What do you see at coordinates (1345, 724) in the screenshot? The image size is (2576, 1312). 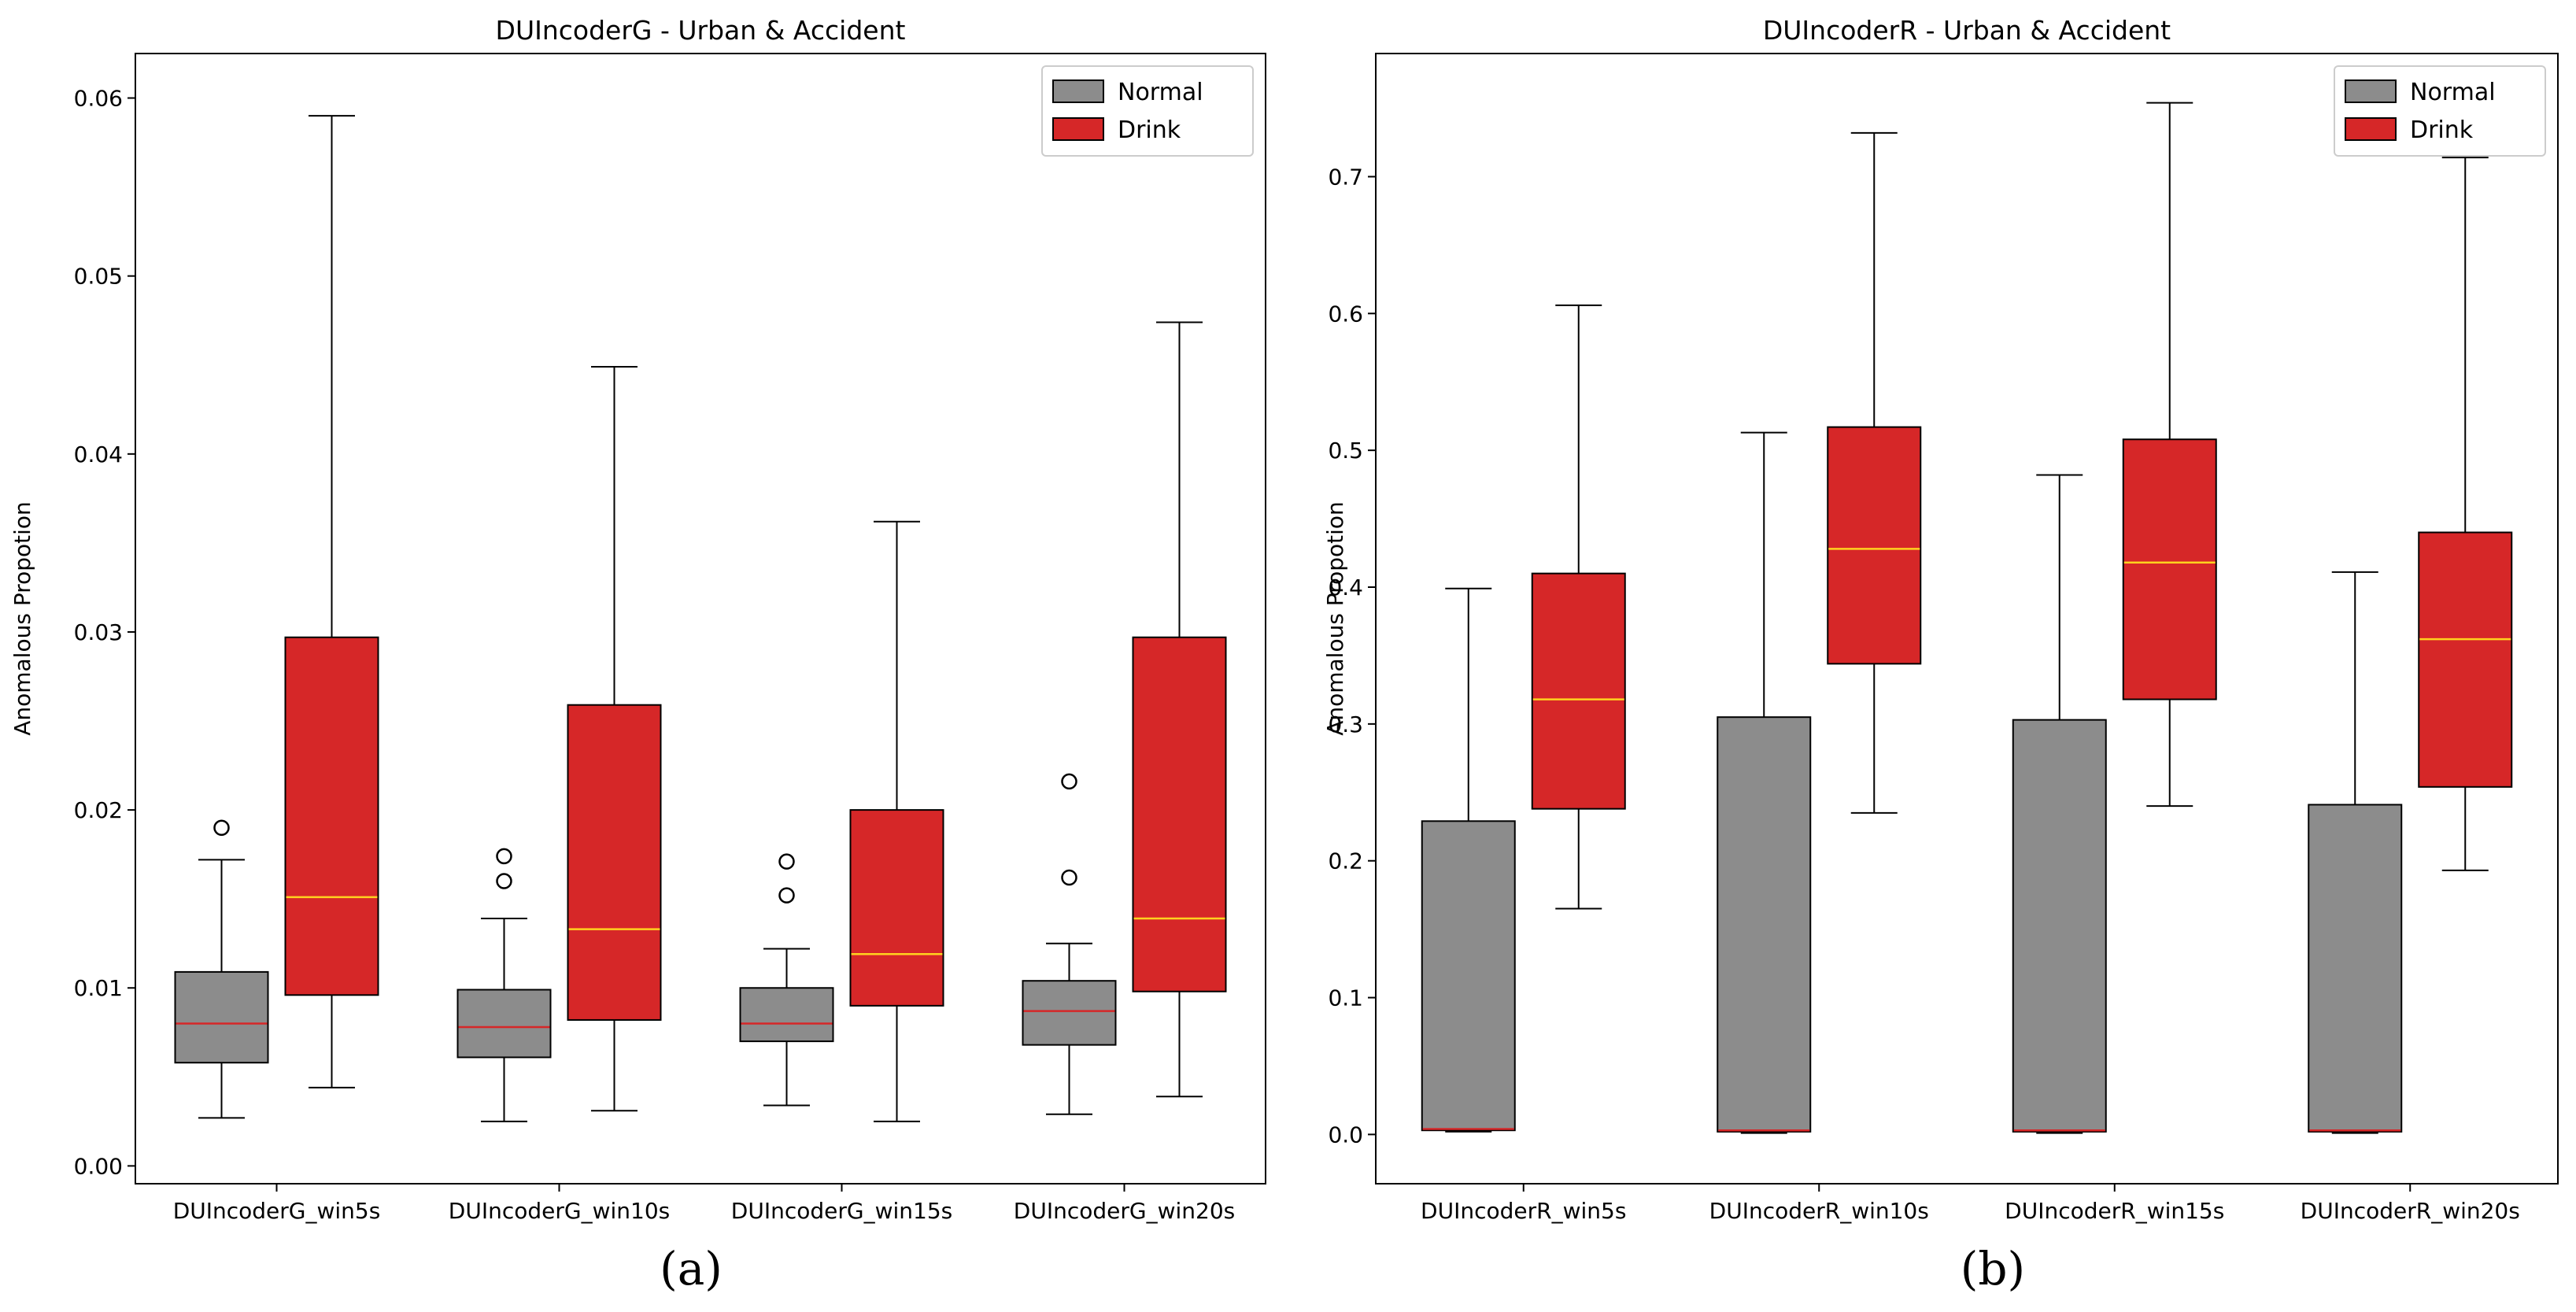 I see `y-tick-label: 0.3` at bounding box center [1345, 724].